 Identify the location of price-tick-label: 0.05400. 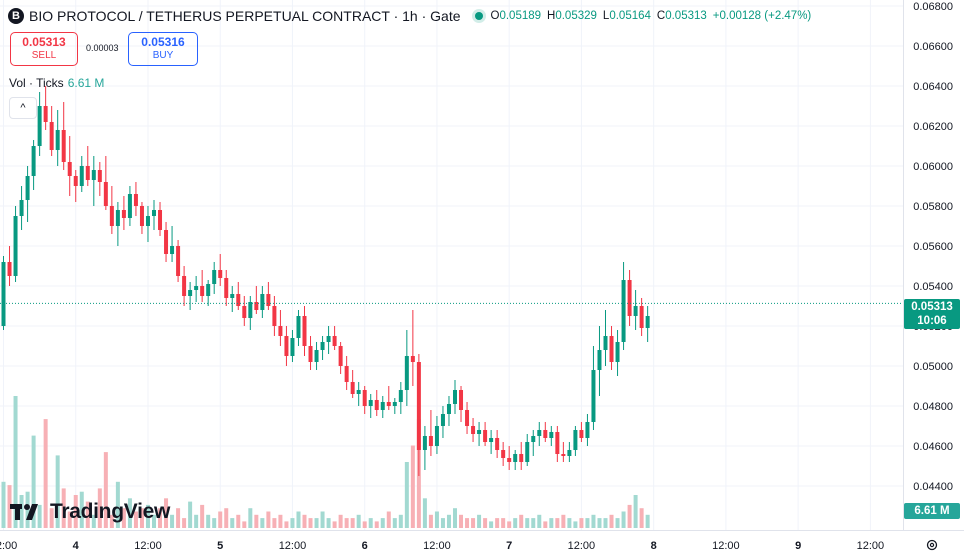
(933, 287).